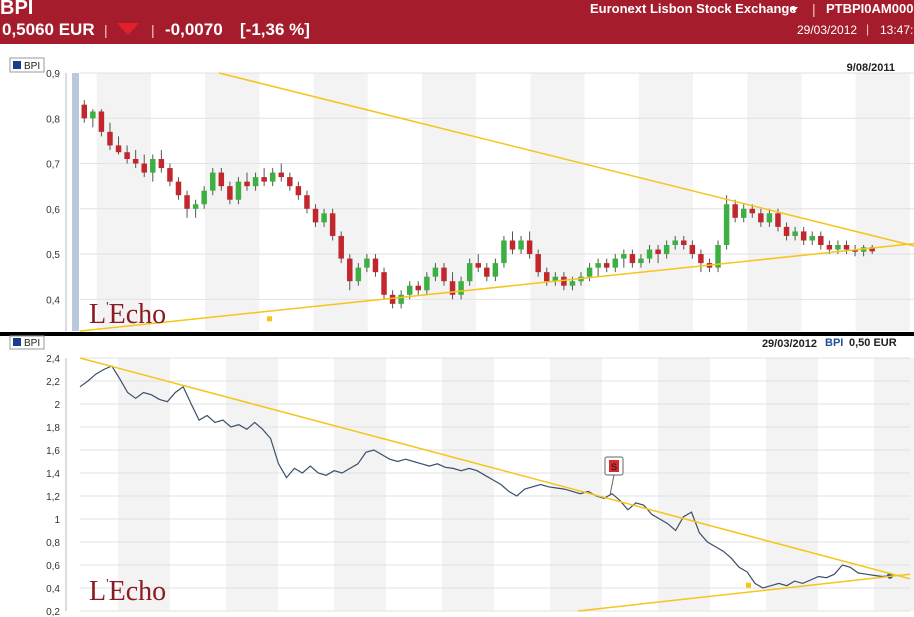  What do you see at coordinates (53, 543) in the screenshot?
I see `bottom-y-tick-label: 0,8` at bounding box center [53, 543].